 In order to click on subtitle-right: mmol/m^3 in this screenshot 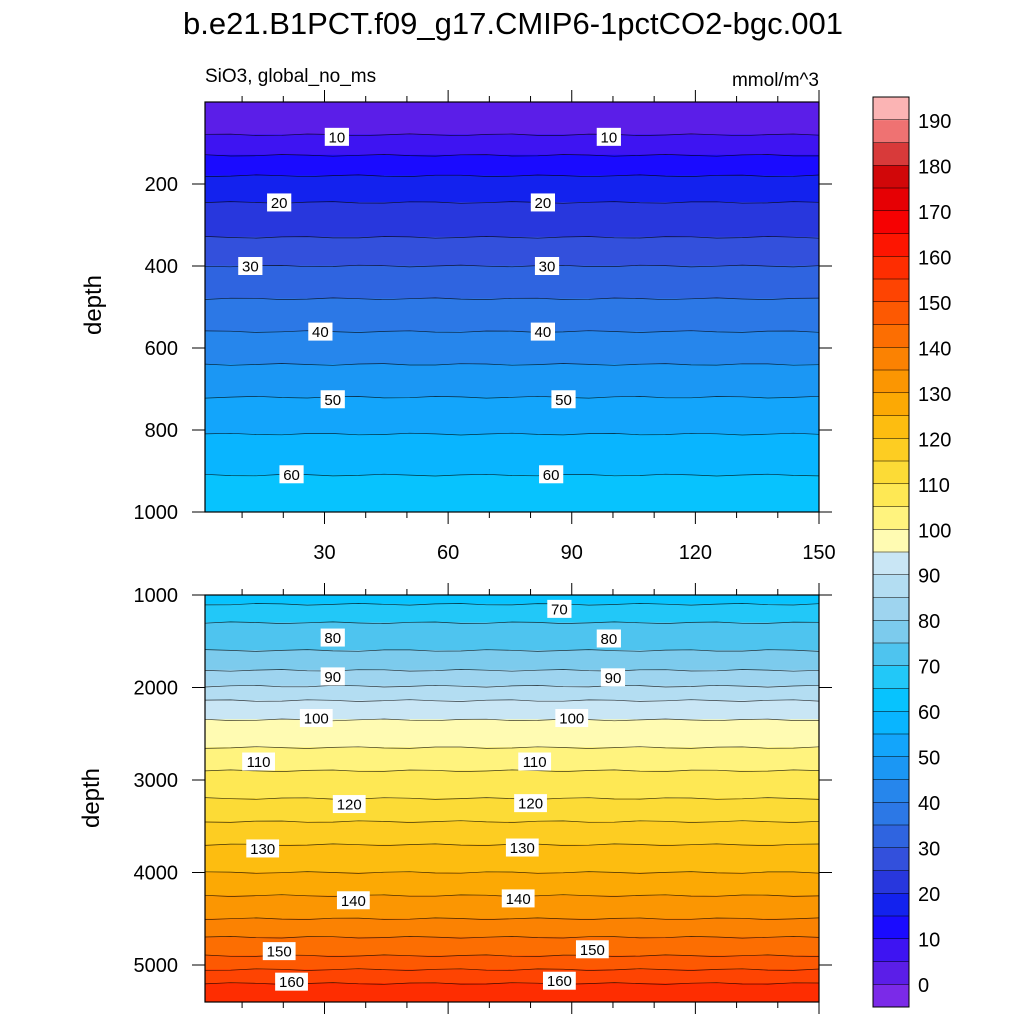, I will do `click(775, 80)`.